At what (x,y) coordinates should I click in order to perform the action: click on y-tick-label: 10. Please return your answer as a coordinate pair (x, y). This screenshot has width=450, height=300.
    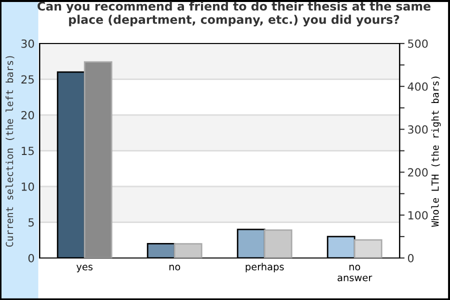
    Looking at the image, I should click on (28, 186).